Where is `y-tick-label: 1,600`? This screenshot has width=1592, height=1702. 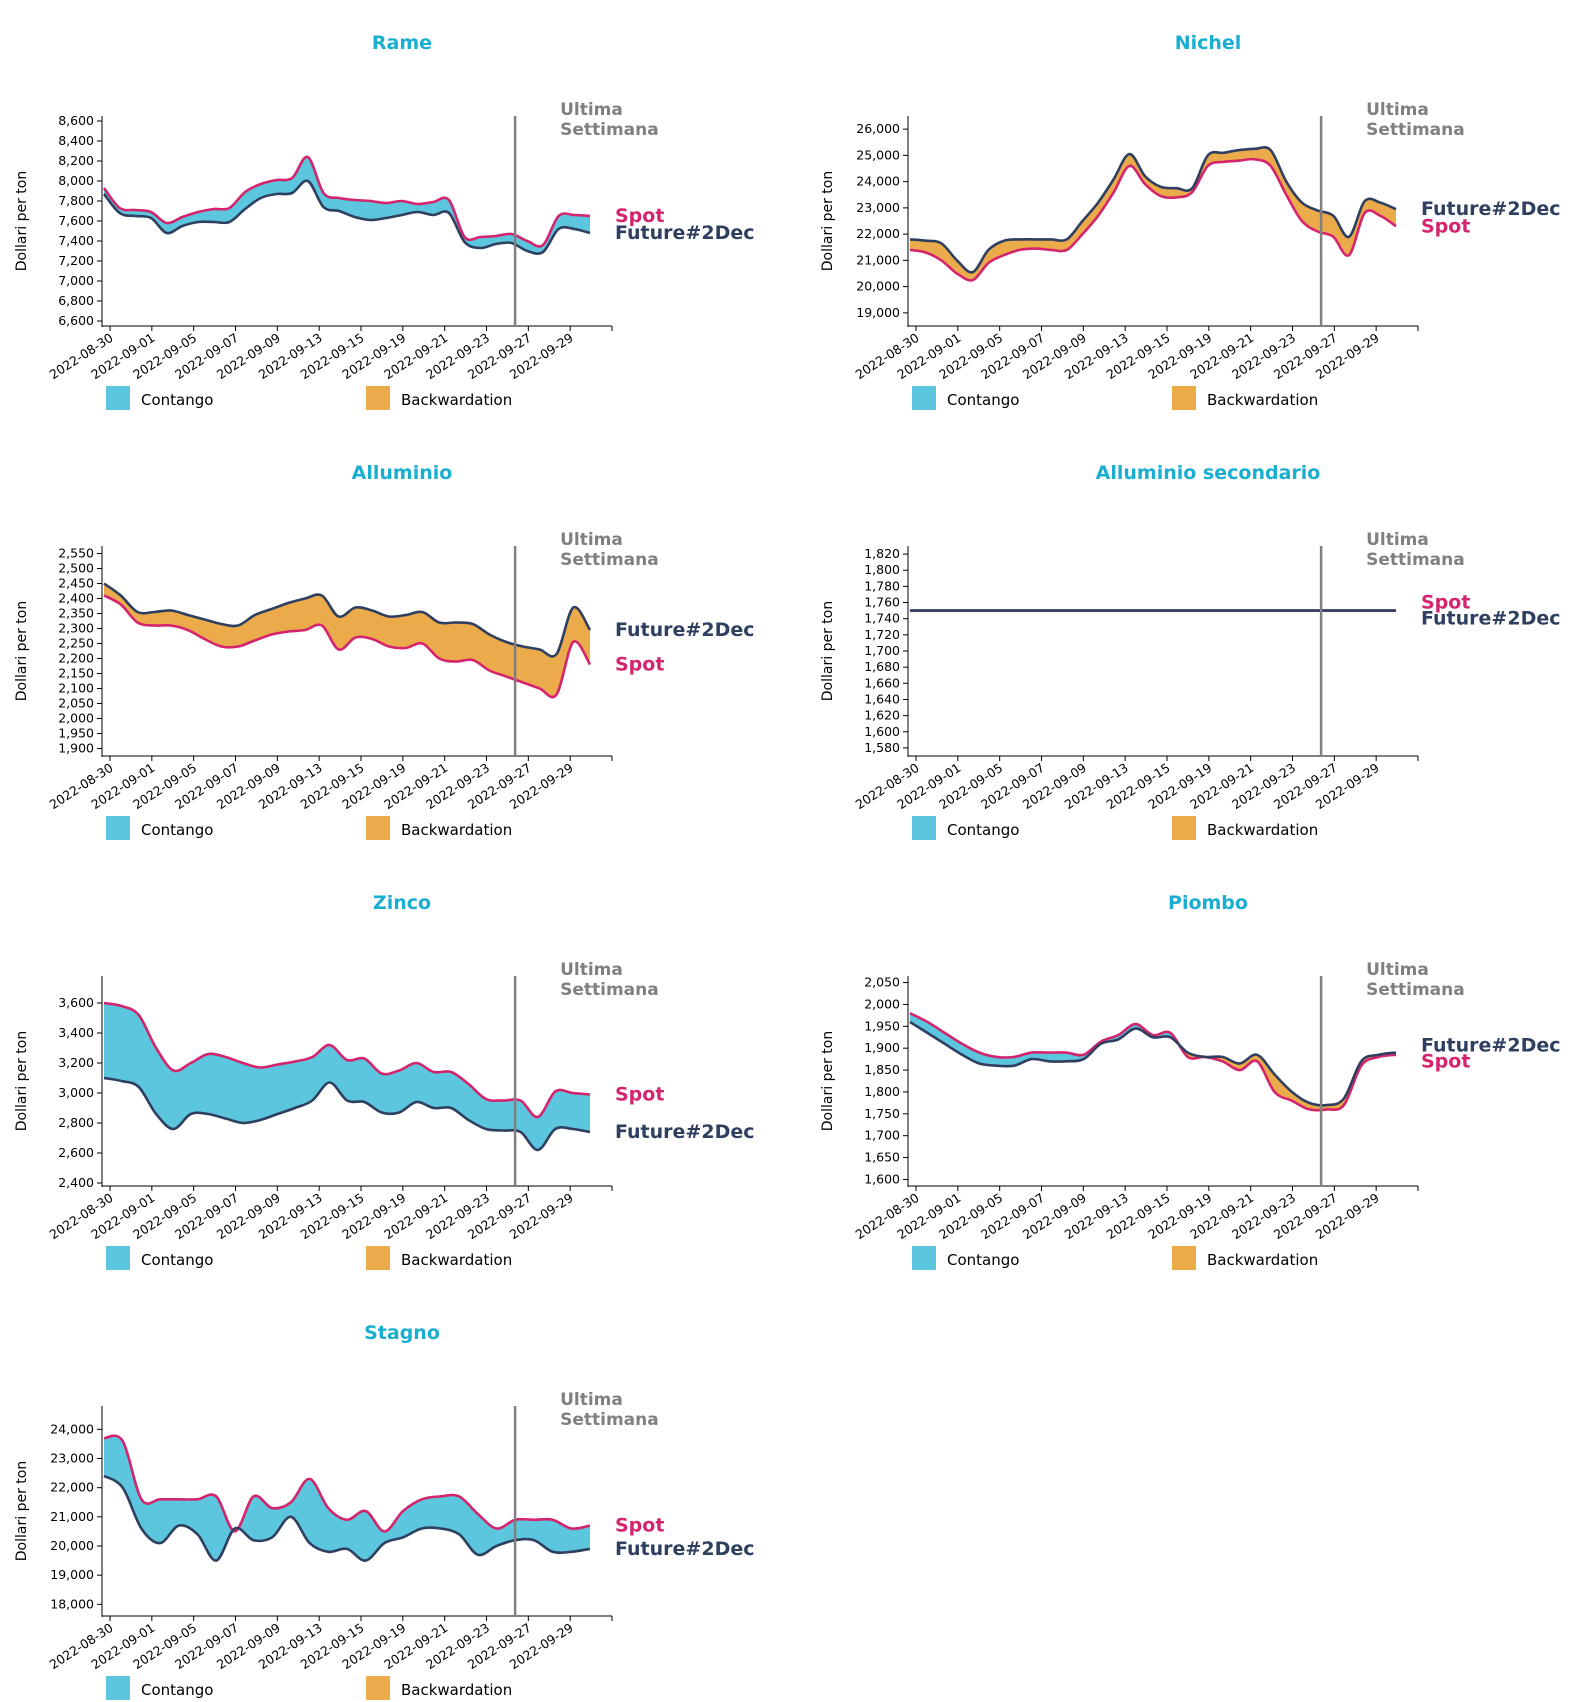 y-tick-label: 1,600 is located at coordinates (882, 731).